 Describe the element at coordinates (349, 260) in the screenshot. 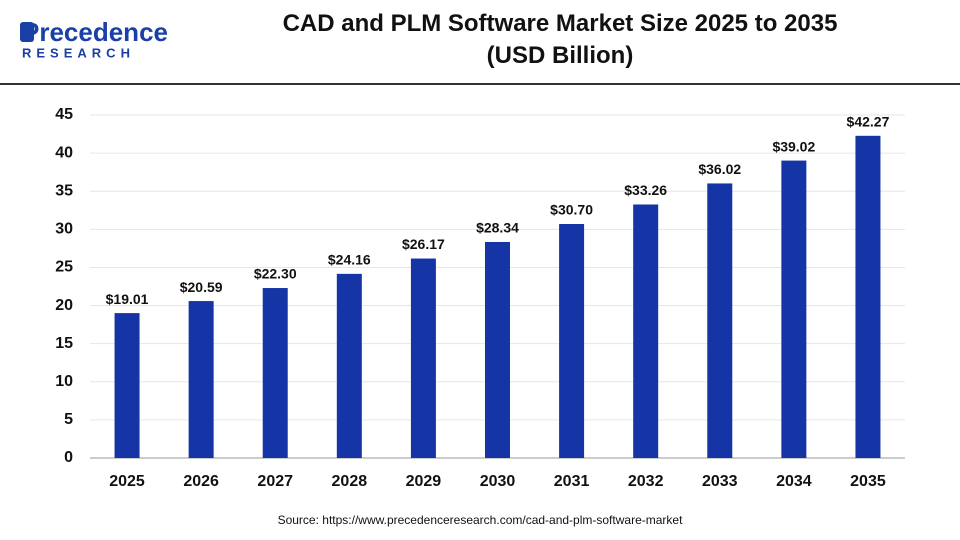

I see `value-label: $24.16` at that location.